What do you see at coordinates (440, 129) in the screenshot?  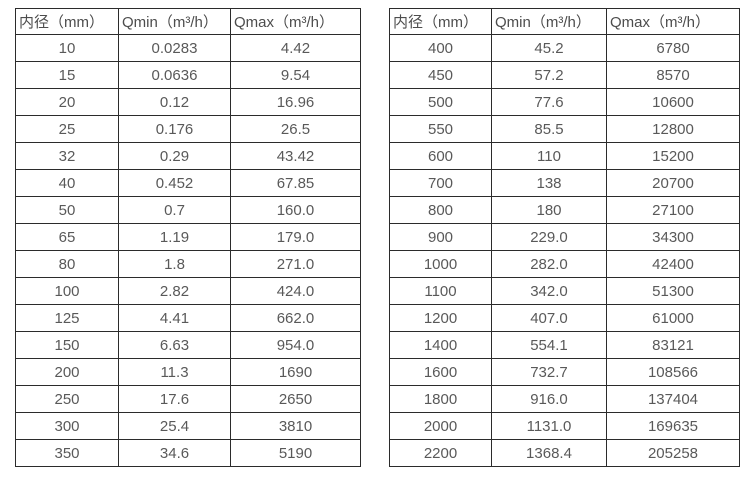 I see `cell-diameter: 550` at bounding box center [440, 129].